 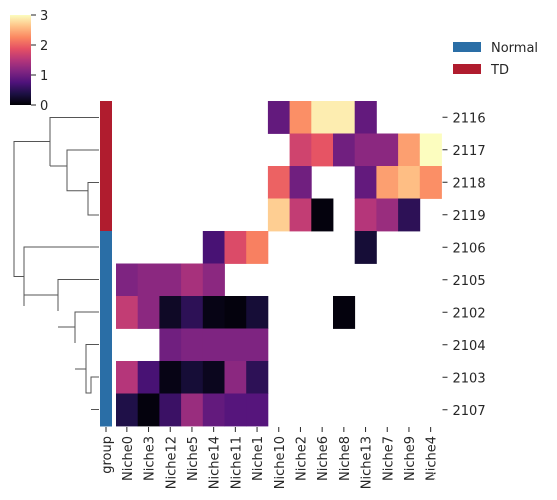 What do you see at coordinates (410, 458) in the screenshot?
I see `column-tick-label: Niche9` at bounding box center [410, 458].